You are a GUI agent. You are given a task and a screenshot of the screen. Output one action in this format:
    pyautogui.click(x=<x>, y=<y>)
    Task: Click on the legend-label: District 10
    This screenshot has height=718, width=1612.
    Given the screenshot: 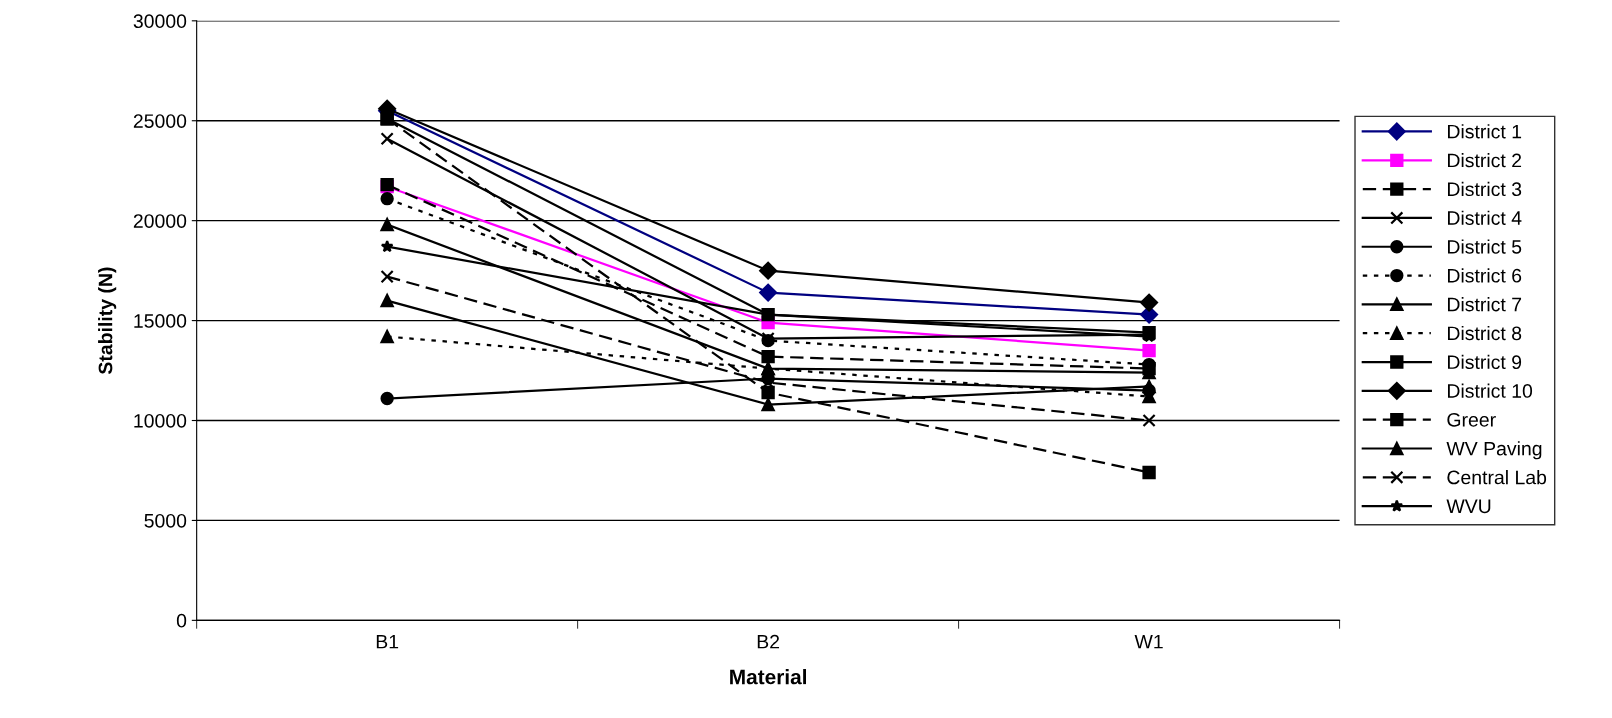 What is the action you would take?
    pyautogui.click(x=1490, y=390)
    